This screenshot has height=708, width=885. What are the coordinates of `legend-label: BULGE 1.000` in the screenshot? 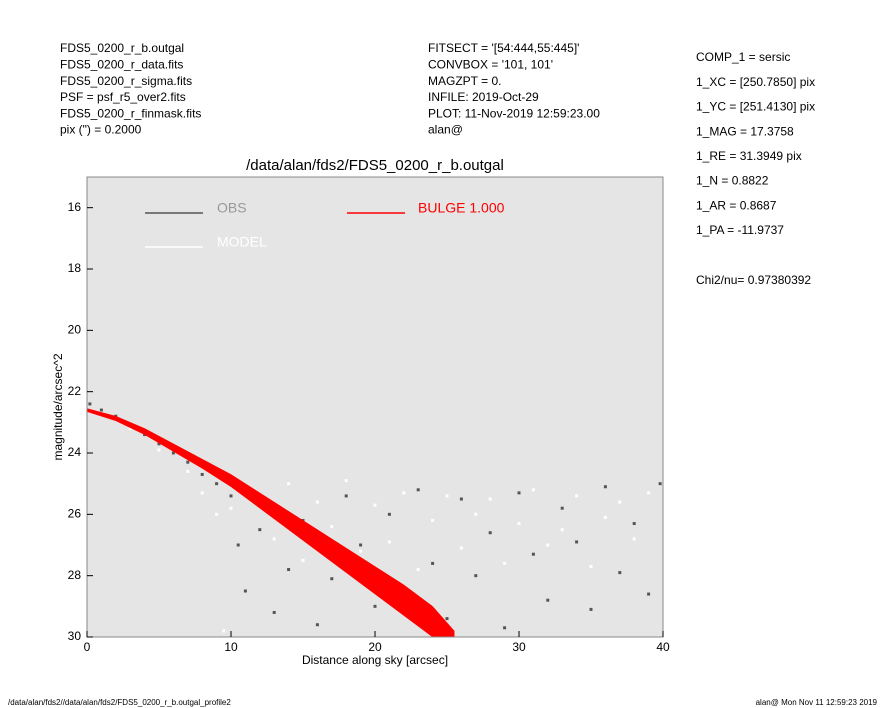 It's located at (461, 208).